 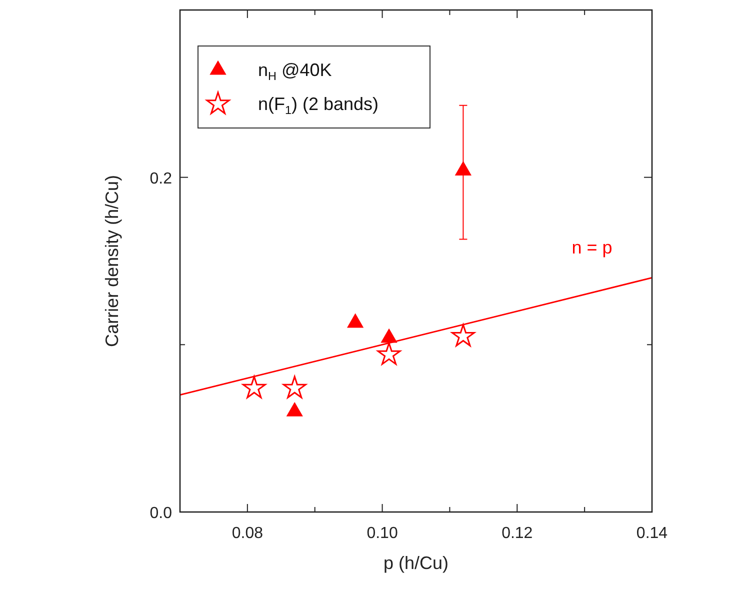 I want to click on y-axis-title: Carrier density (h/Cu), so click(x=112, y=261).